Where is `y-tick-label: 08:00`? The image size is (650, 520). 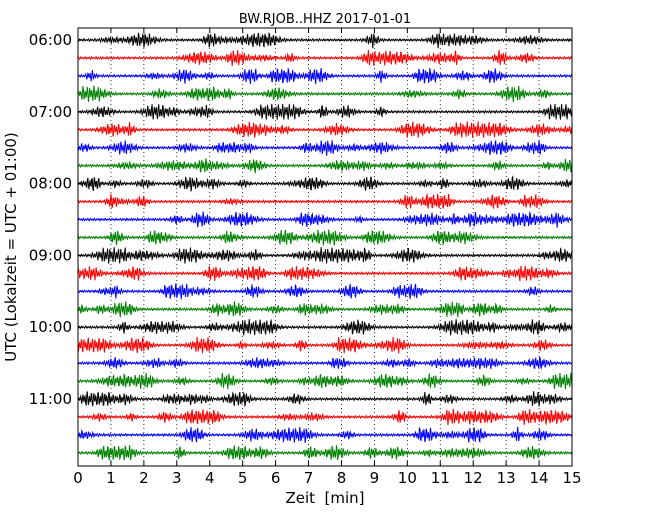 y-tick-label: 08:00 is located at coordinates (50, 184).